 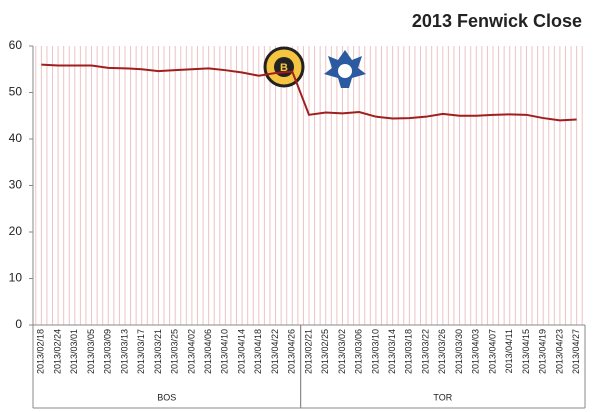 I want to click on x-tick-label: 2013/03/09, so click(x=108, y=351).